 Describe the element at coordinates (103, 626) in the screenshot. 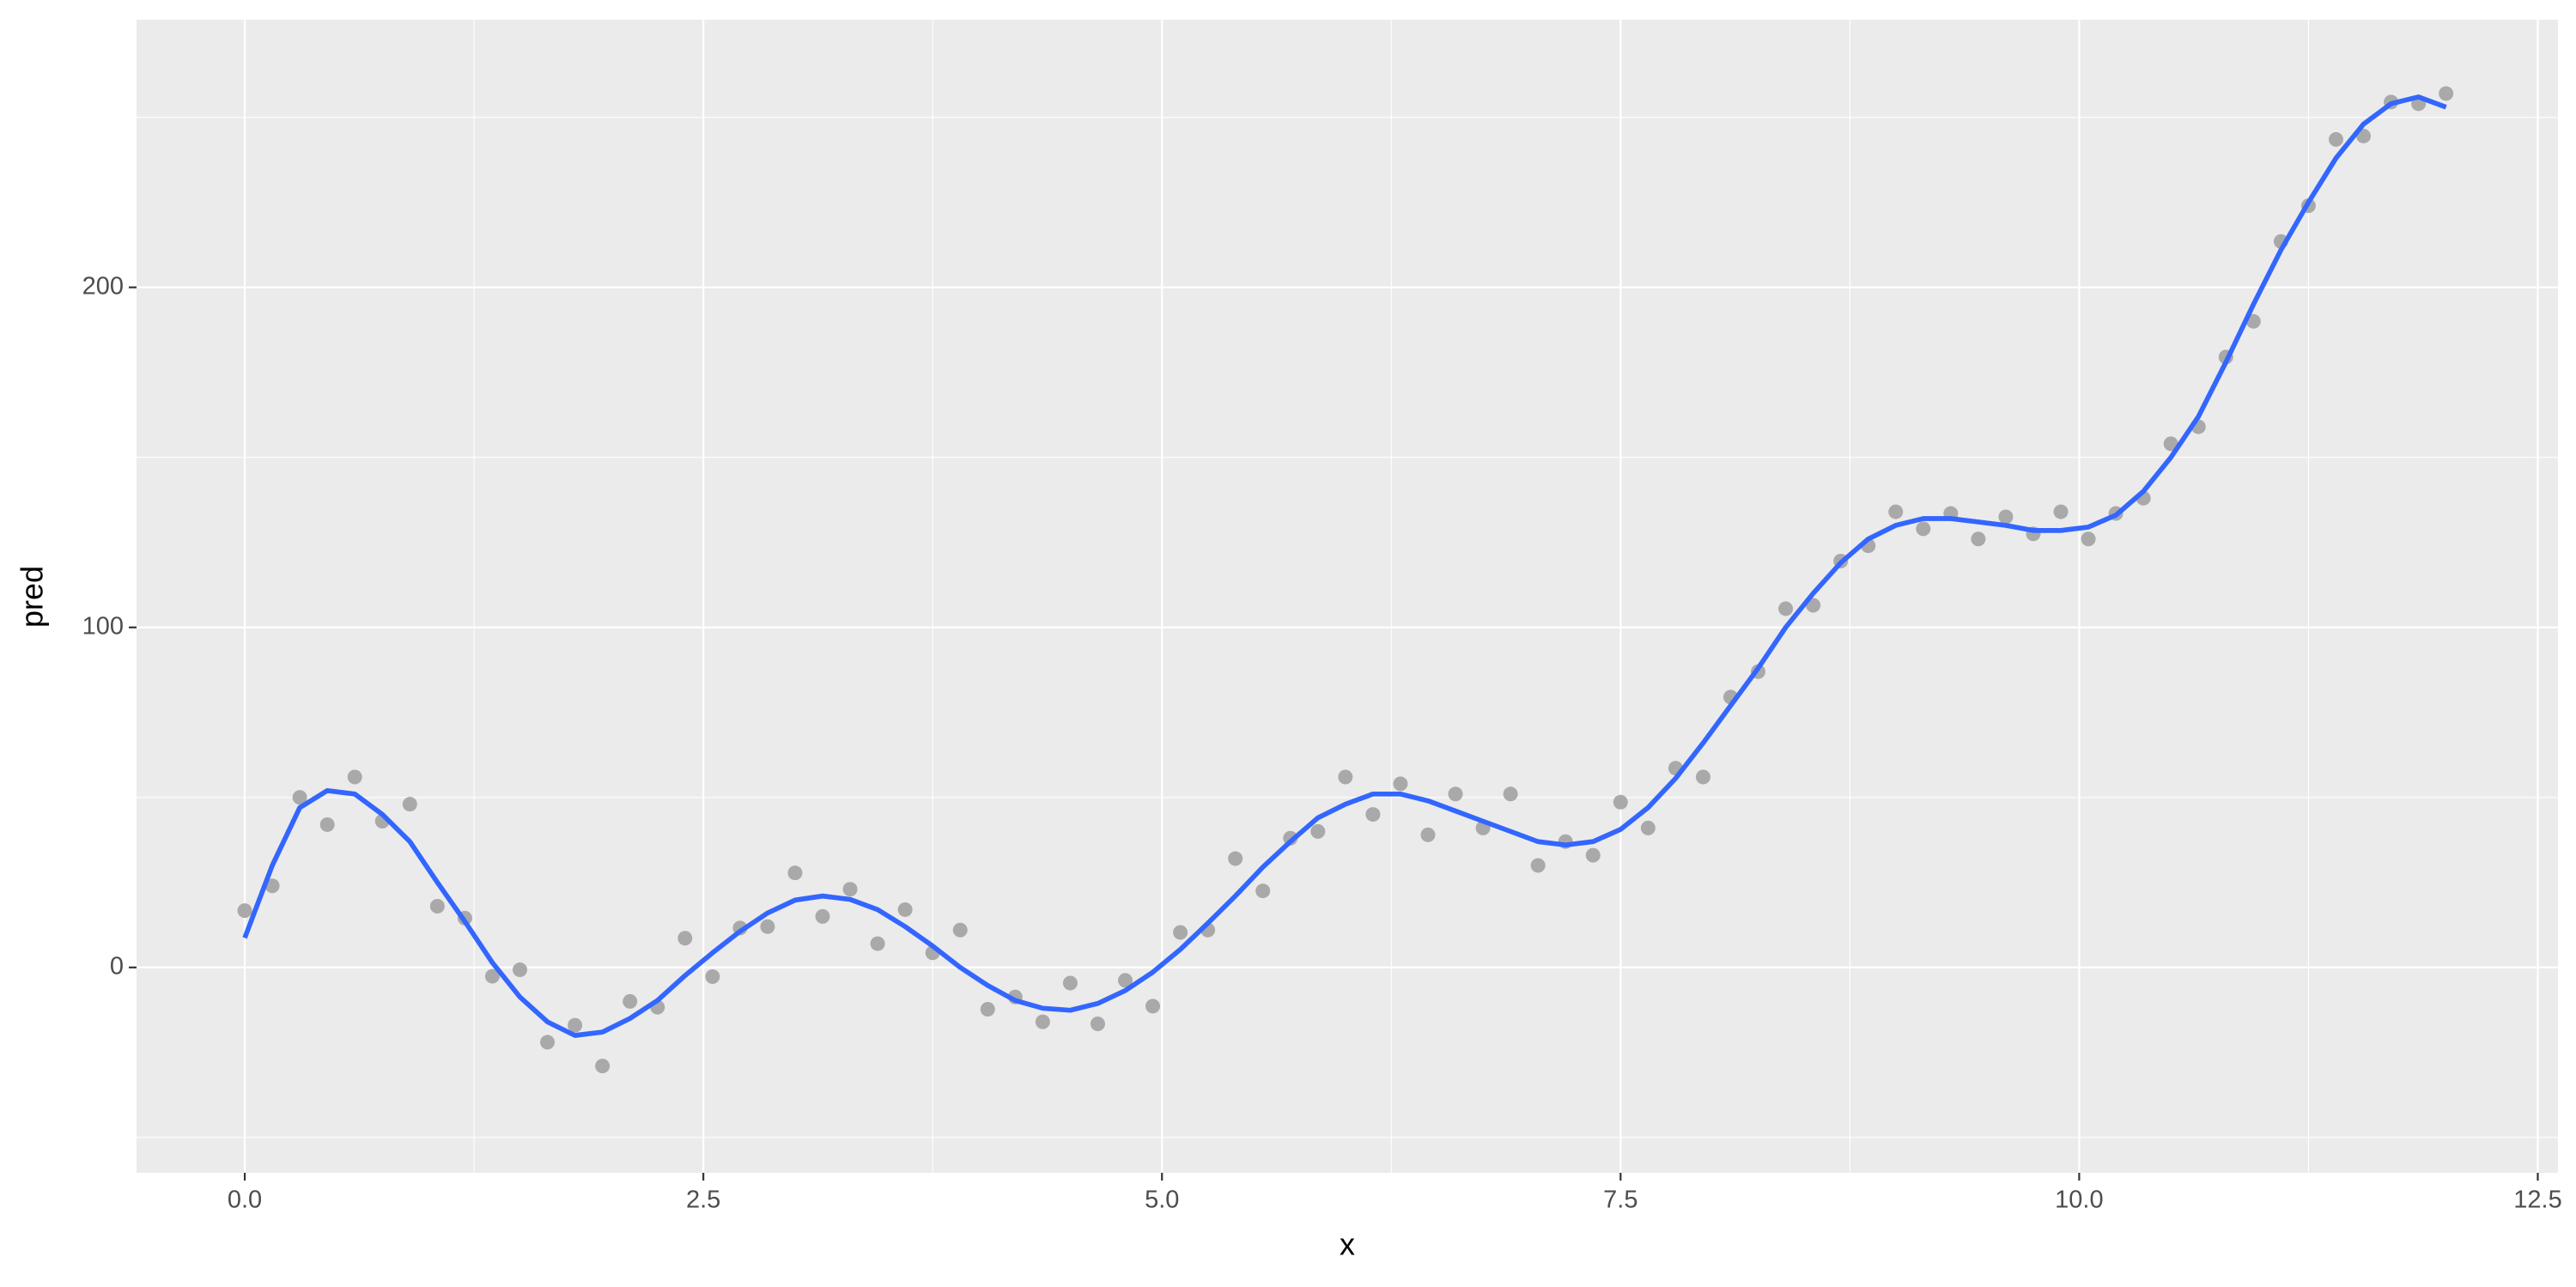

I see `y-tick-label: 100` at that location.